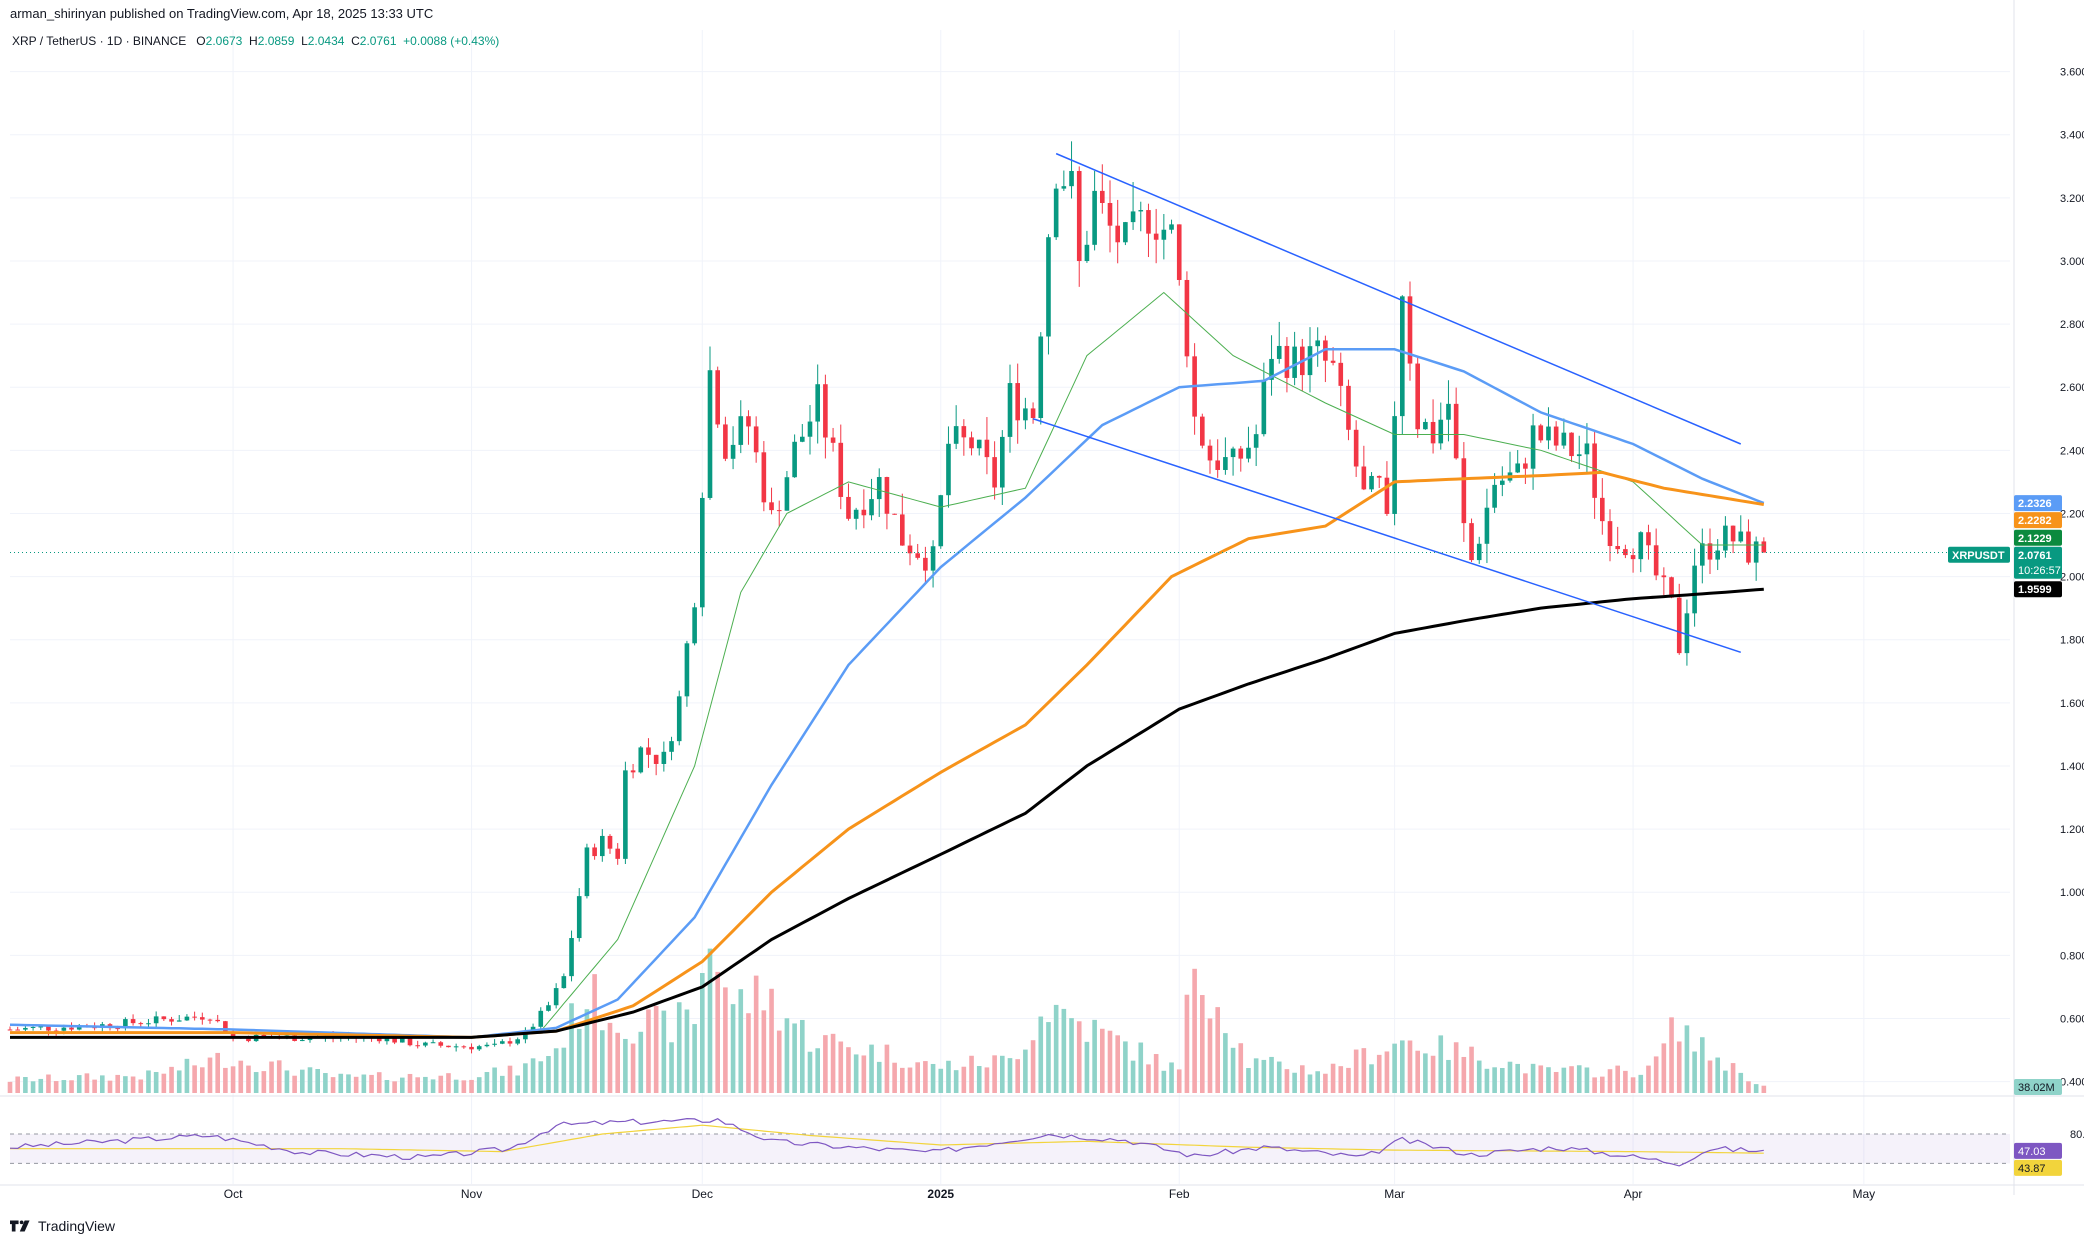  Describe the element at coordinates (1049, 1194) in the screenshot. I see `time-axis: Oct Nov Dec 2025 Feb Mar Apr May` at that location.